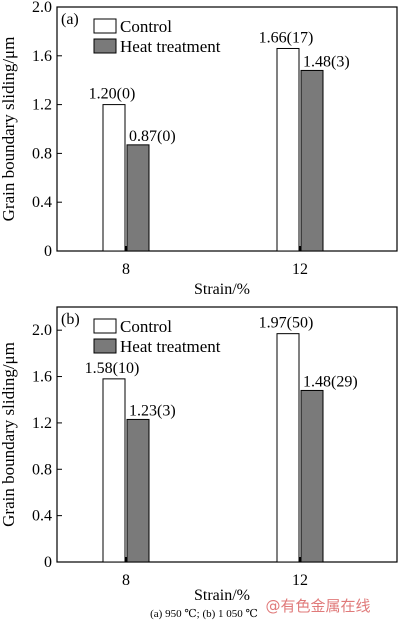 The image size is (400, 623). I want to click on panel-b-y-tick-label: 0.8, so click(42, 469).